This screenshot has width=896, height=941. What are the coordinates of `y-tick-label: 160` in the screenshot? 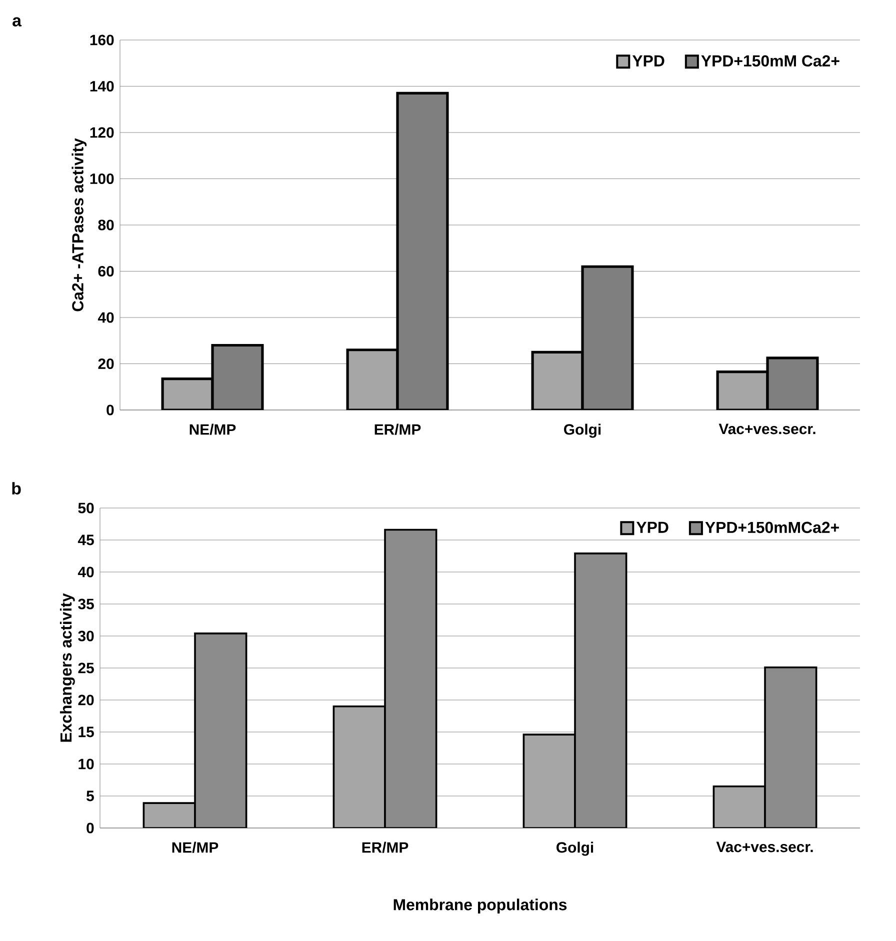 It's located at (102, 40).